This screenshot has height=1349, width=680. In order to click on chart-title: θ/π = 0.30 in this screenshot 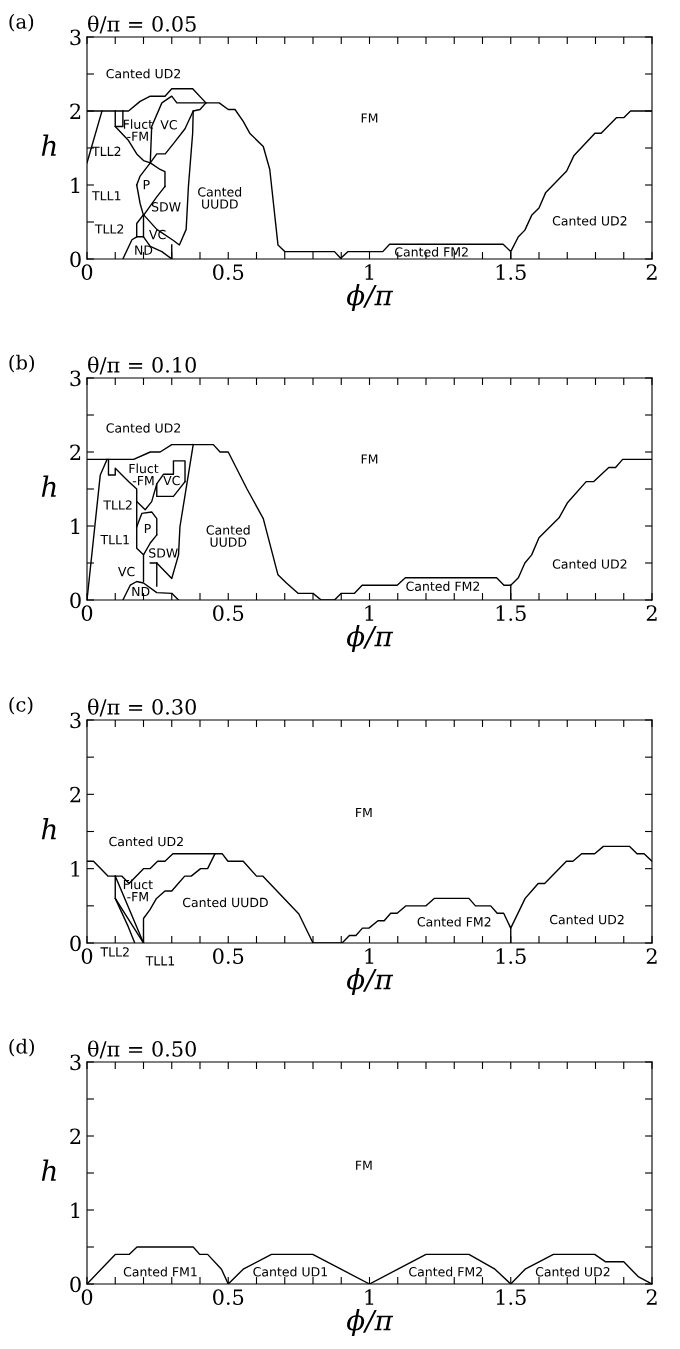, I will do `click(142, 707)`.